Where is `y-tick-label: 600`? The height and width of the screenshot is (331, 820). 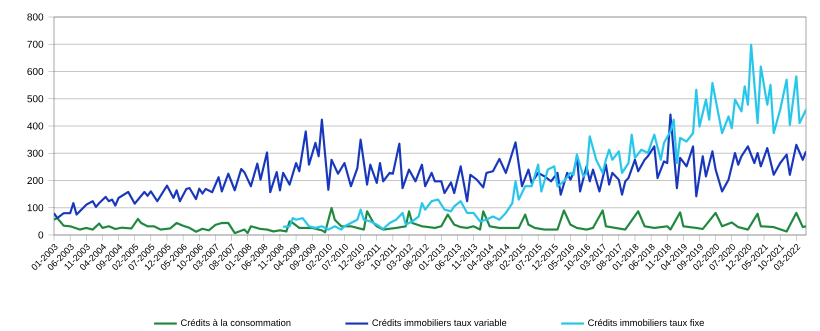 y-tick-label: 600 is located at coordinates (35, 72).